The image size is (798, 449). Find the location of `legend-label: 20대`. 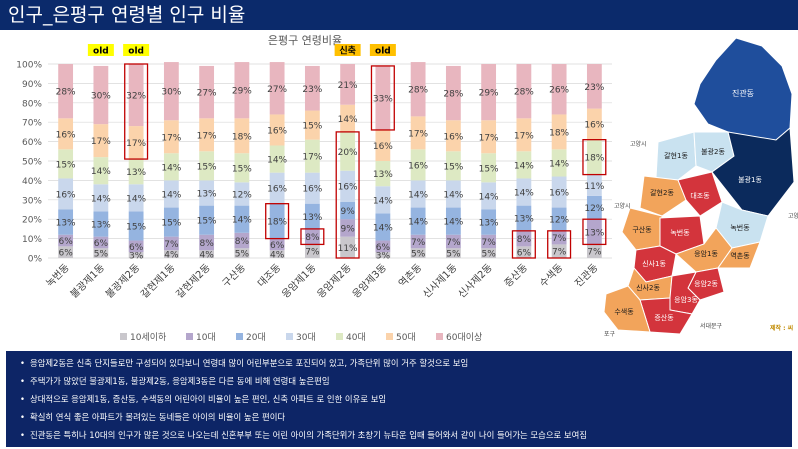

legend-label: 20대 is located at coordinates (256, 337).